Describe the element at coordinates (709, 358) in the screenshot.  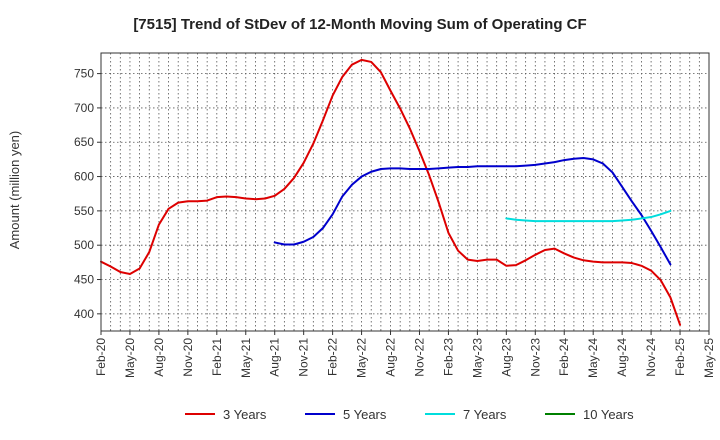
I see `x-tick-label: May-25` at that location.